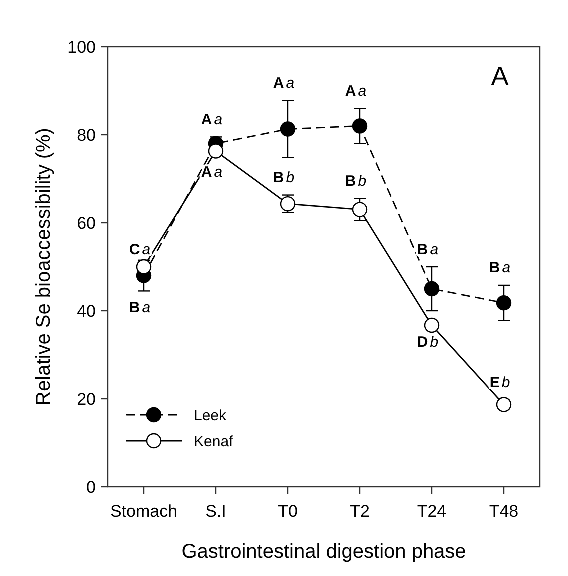 This screenshot has width=568, height=576. Describe the element at coordinates (360, 511) in the screenshot. I see `x-tick-label: T2` at that location.